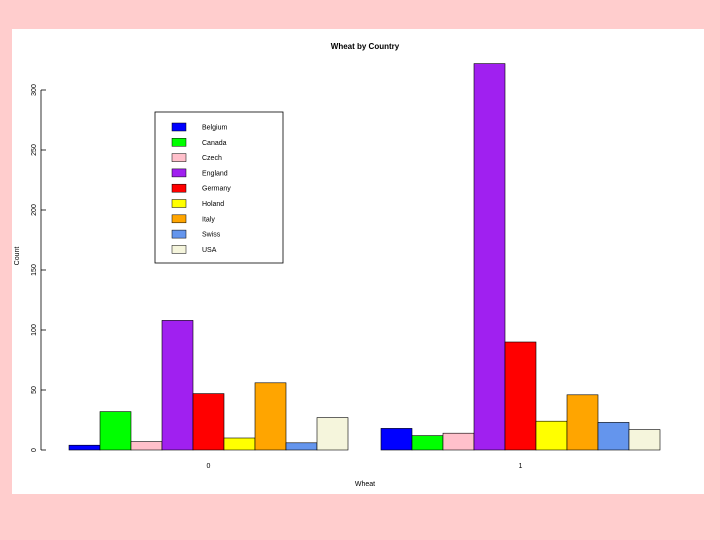 The width and height of the screenshot is (720, 540). I want to click on y-tick-label: 200, so click(34, 210).